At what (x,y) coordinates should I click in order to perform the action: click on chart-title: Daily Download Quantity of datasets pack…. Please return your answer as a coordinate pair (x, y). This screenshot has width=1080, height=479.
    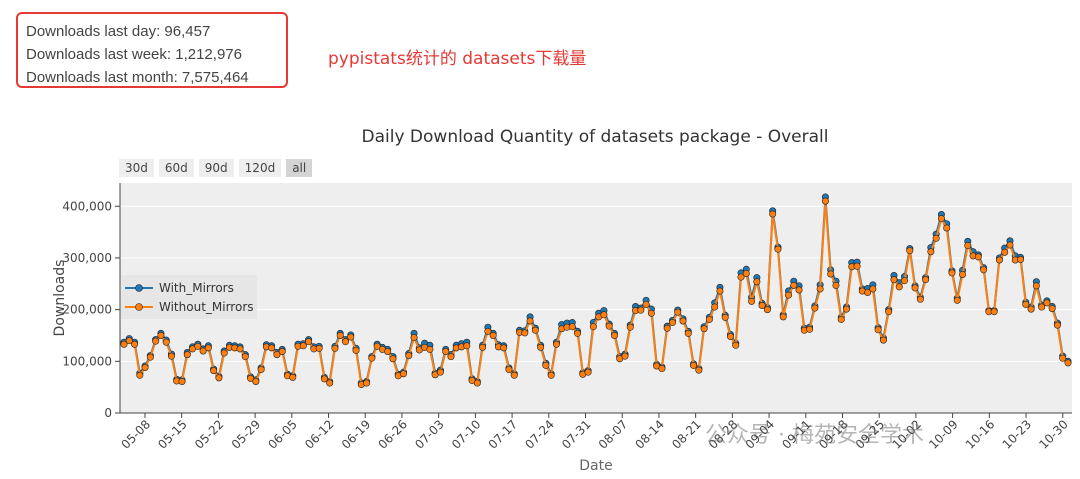
    Looking at the image, I should click on (595, 137).